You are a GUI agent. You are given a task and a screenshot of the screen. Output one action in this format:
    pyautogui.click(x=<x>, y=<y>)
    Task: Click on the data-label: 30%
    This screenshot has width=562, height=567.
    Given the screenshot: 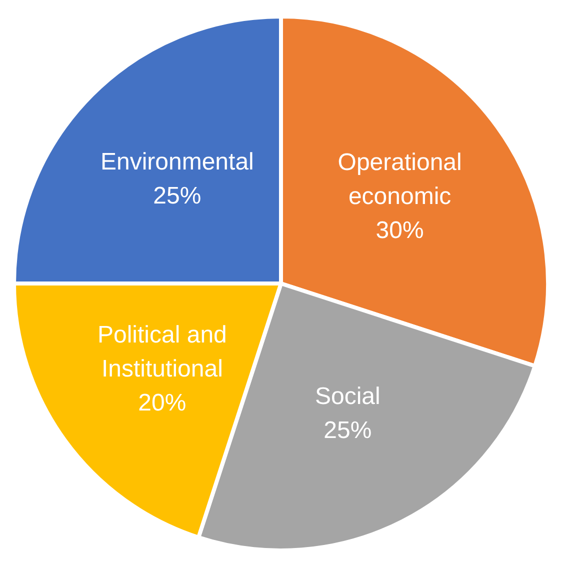 What is the action you would take?
    pyautogui.click(x=400, y=230)
    